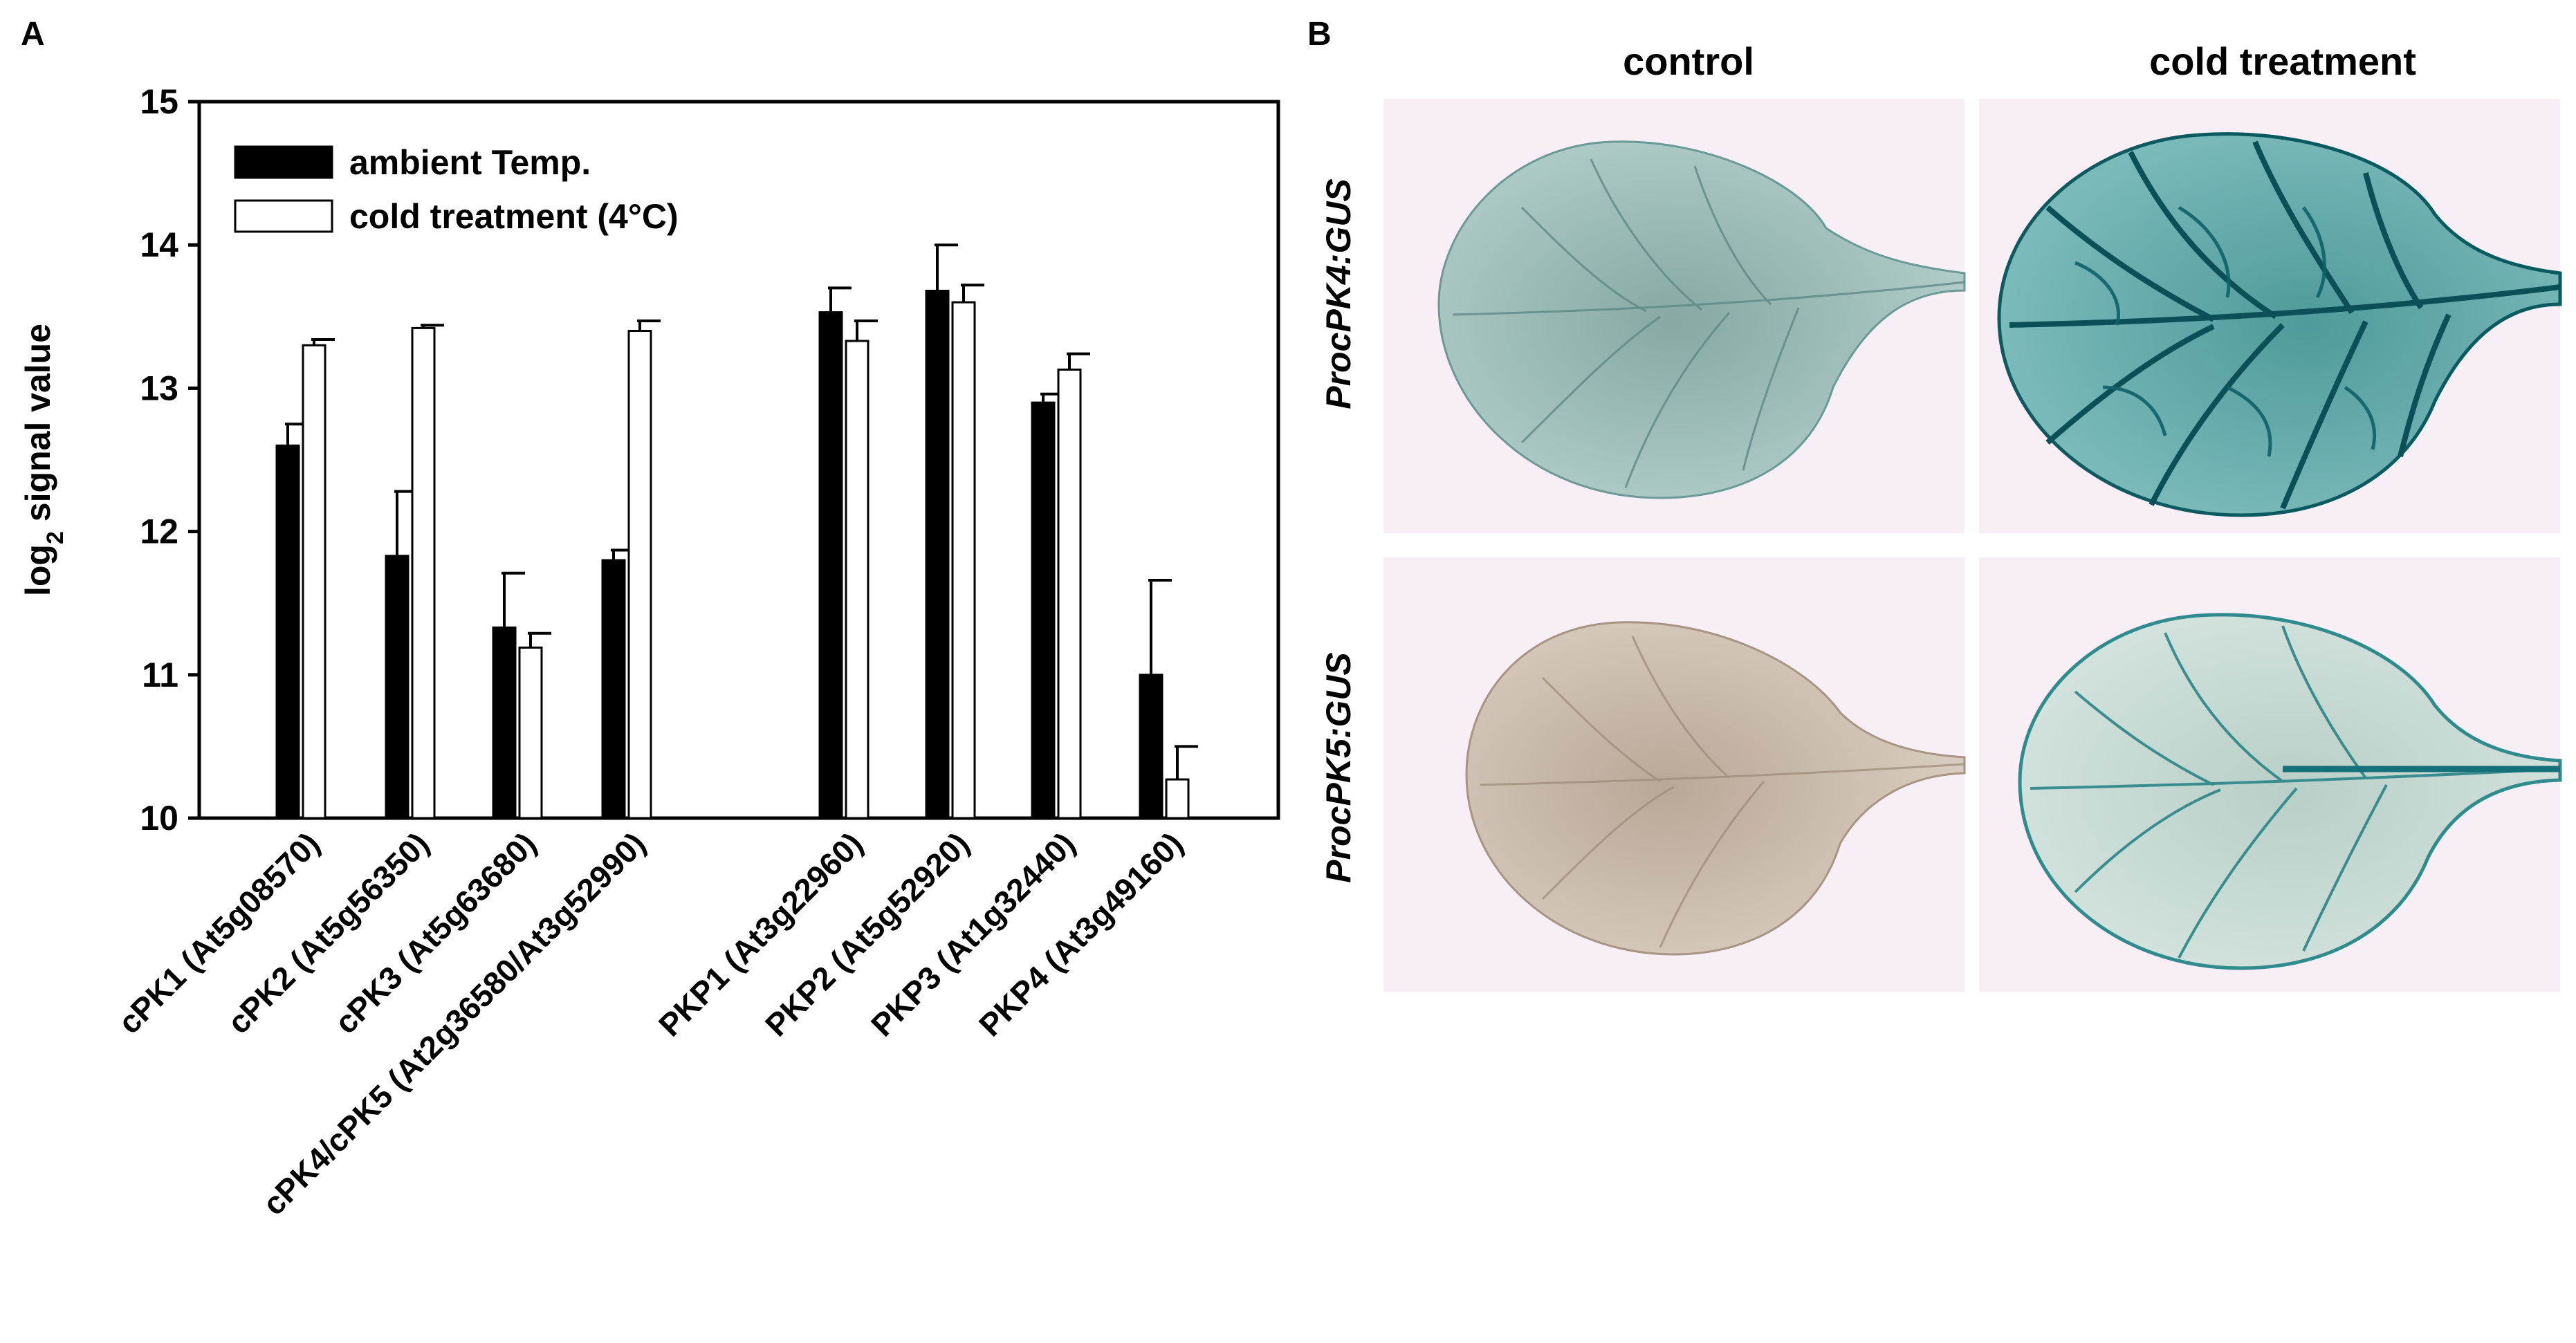 The width and height of the screenshot is (2576, 1343). I want to click on legend-swatch-cold, so click(283, 216).